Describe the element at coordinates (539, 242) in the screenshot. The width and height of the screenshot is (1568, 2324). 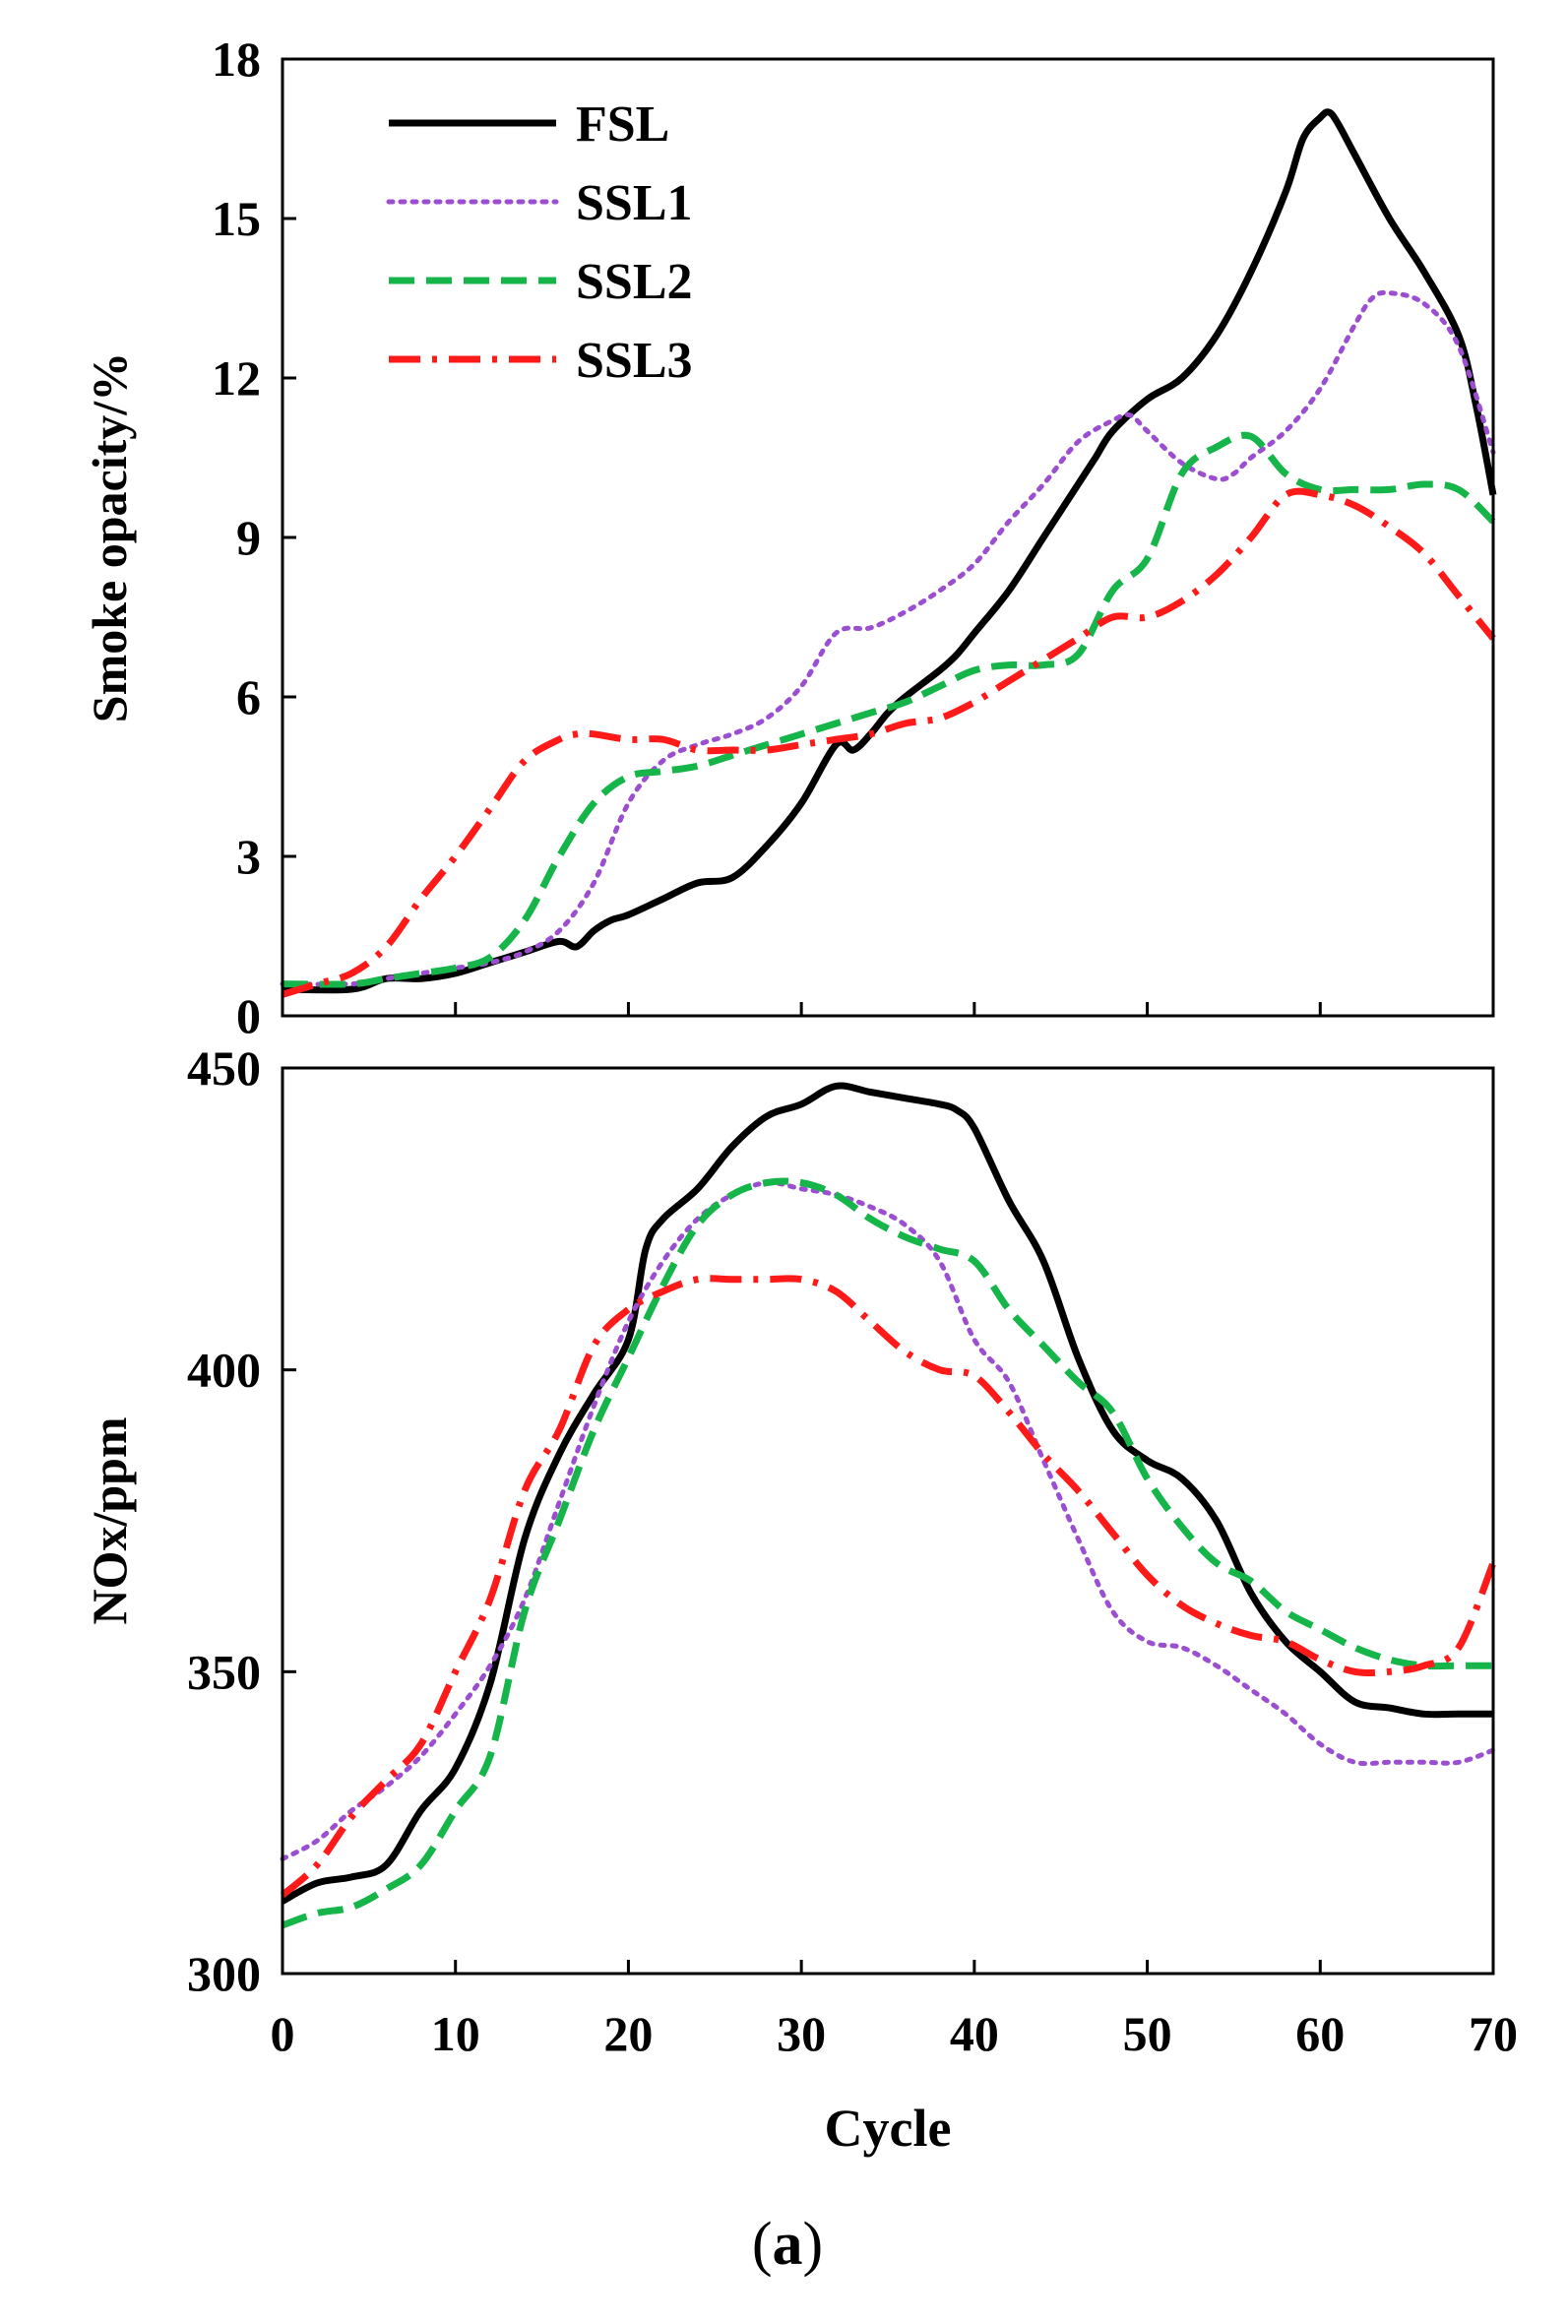
I see `legend: FSL SSL1 SSL2 SSL3` at that location.